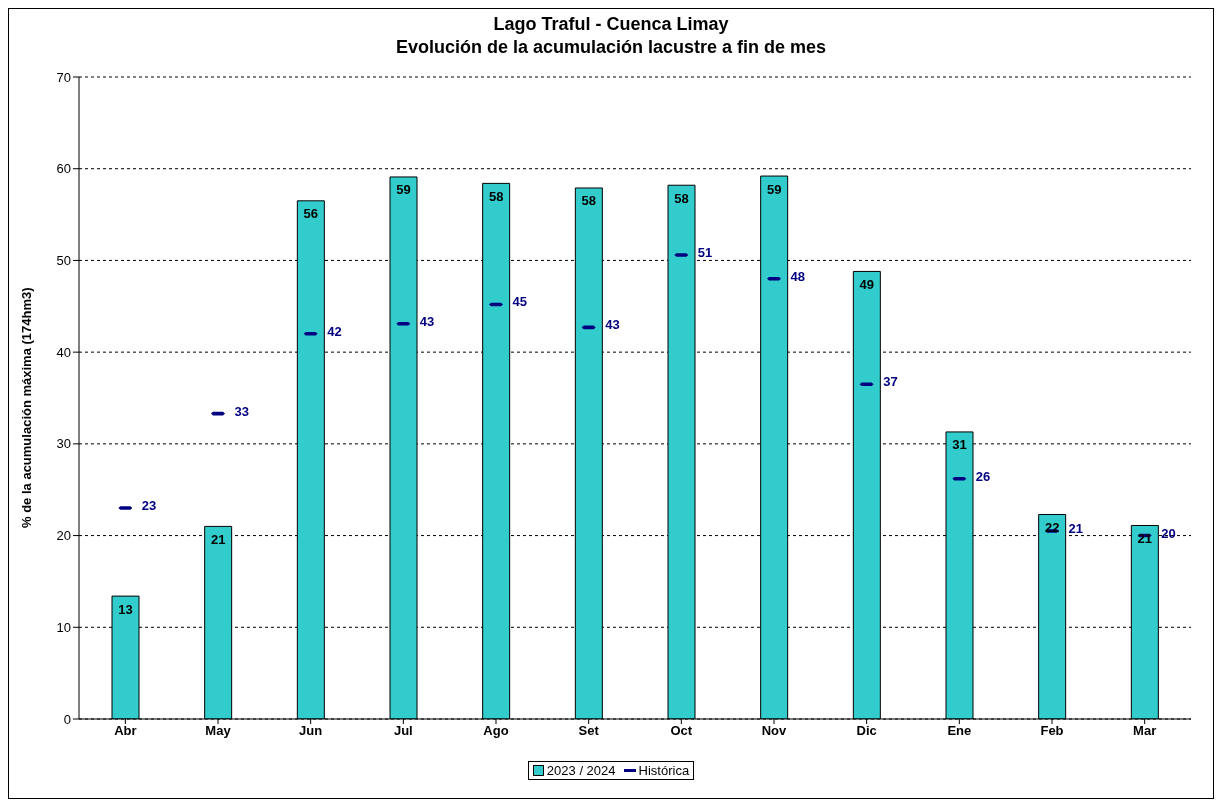  What do you see at coordinates (867, 284) in the screenshot?
I see `data-label: 49` at bounding box center [867, 284].